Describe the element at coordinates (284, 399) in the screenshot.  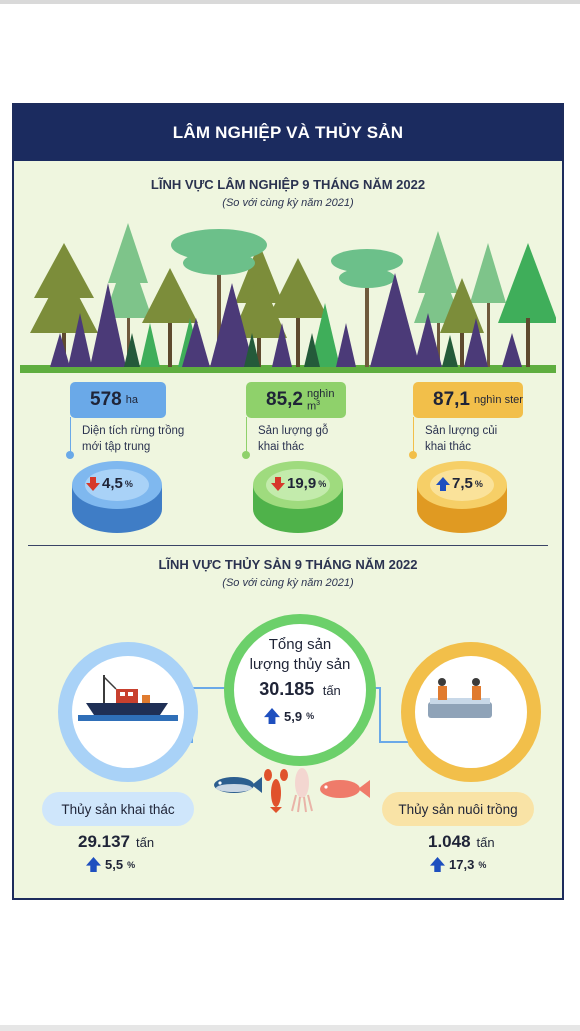
I see `timber-output-value: 85,2` at that location.